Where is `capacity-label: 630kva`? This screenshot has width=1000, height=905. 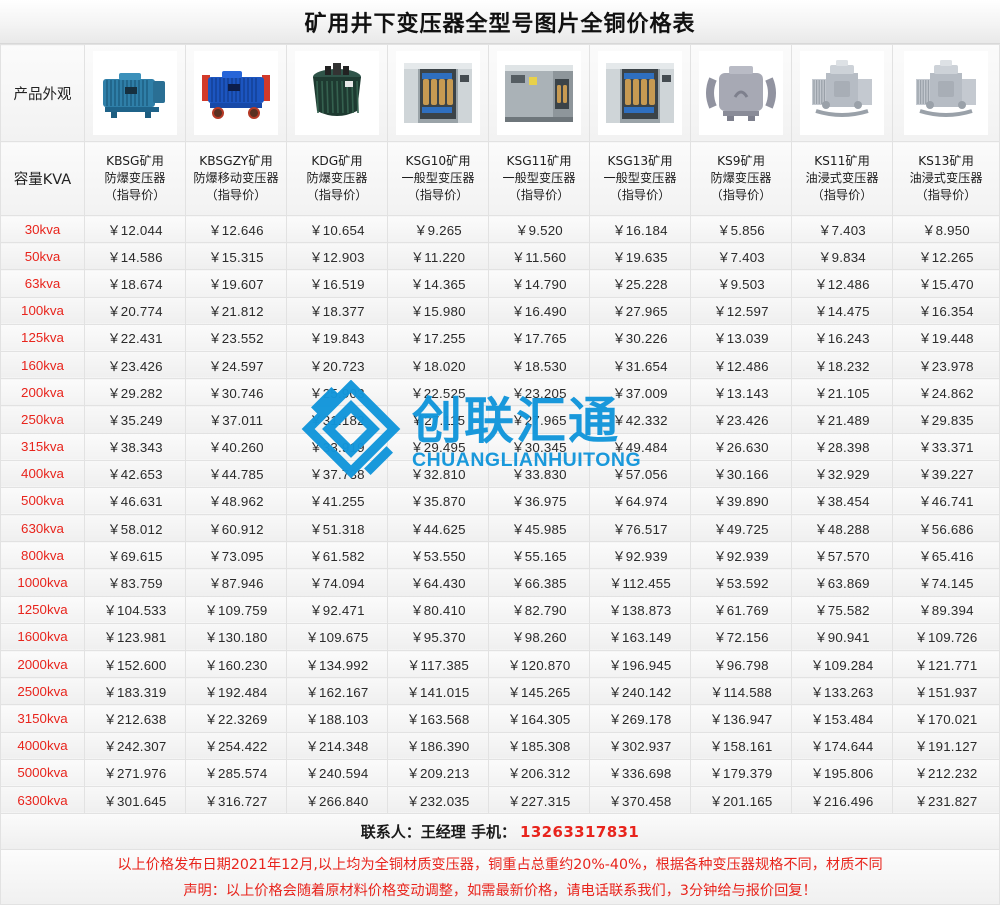 capacity-label: 630kva is located at coordinates (42, 528).